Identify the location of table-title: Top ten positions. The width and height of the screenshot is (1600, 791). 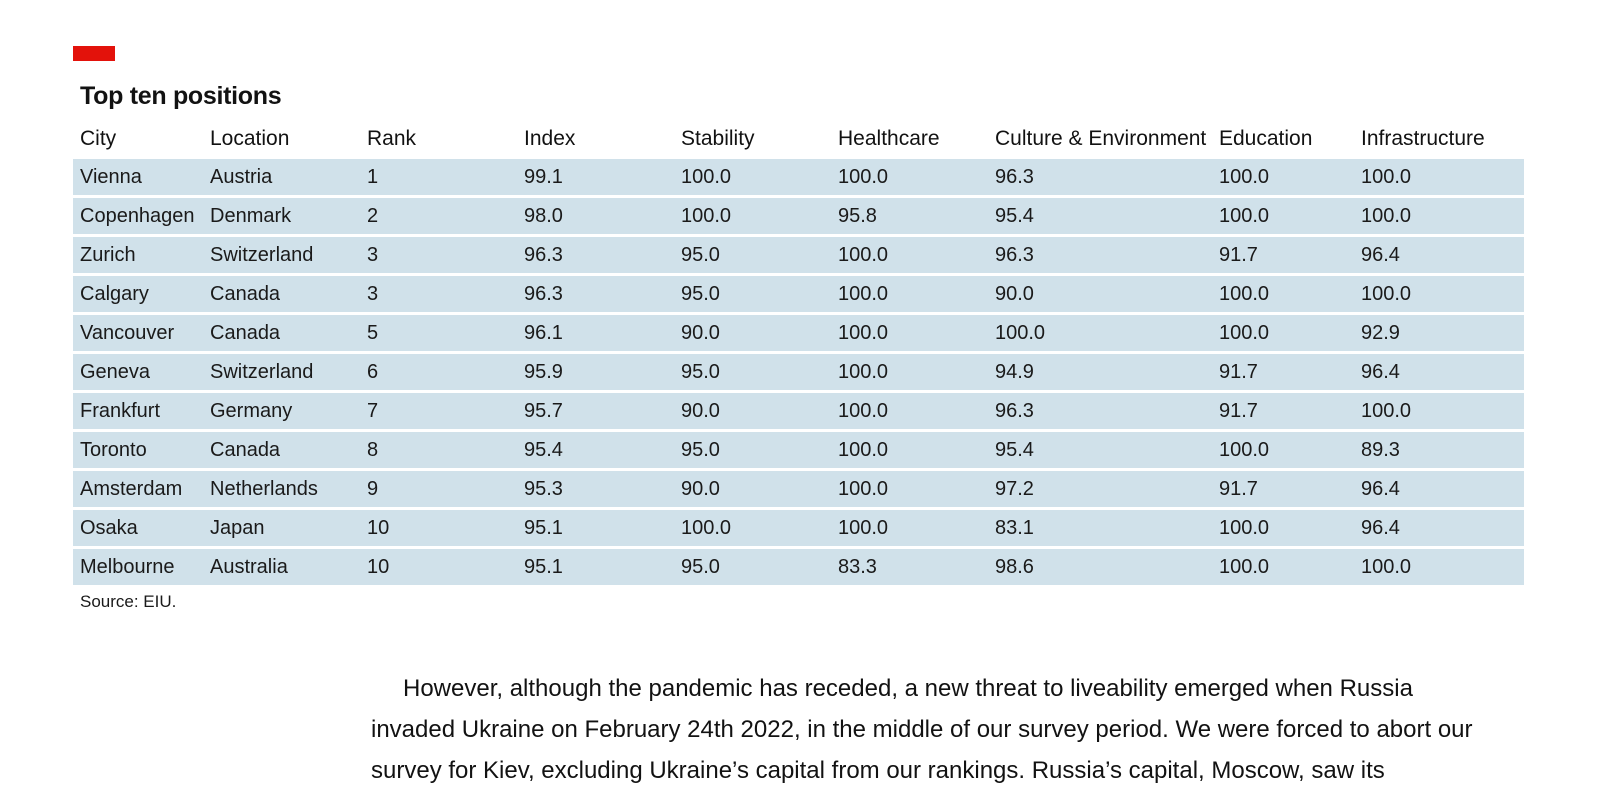
(181, 96).